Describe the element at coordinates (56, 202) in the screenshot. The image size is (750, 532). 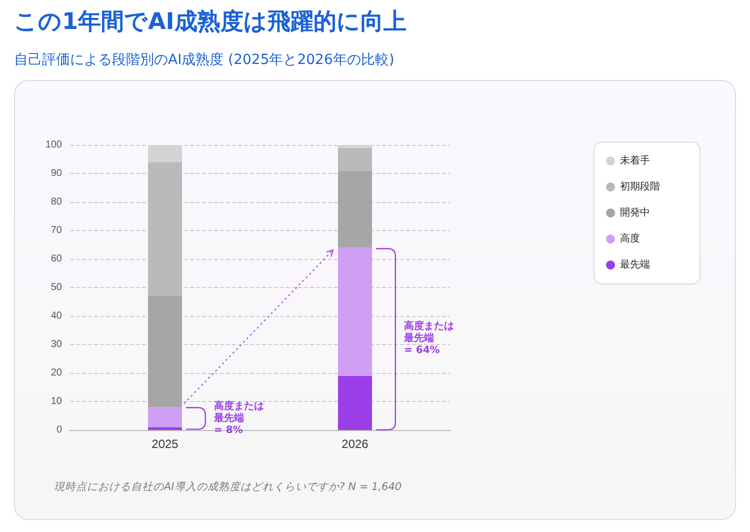
I see `y-tick-label: 80` at that location.